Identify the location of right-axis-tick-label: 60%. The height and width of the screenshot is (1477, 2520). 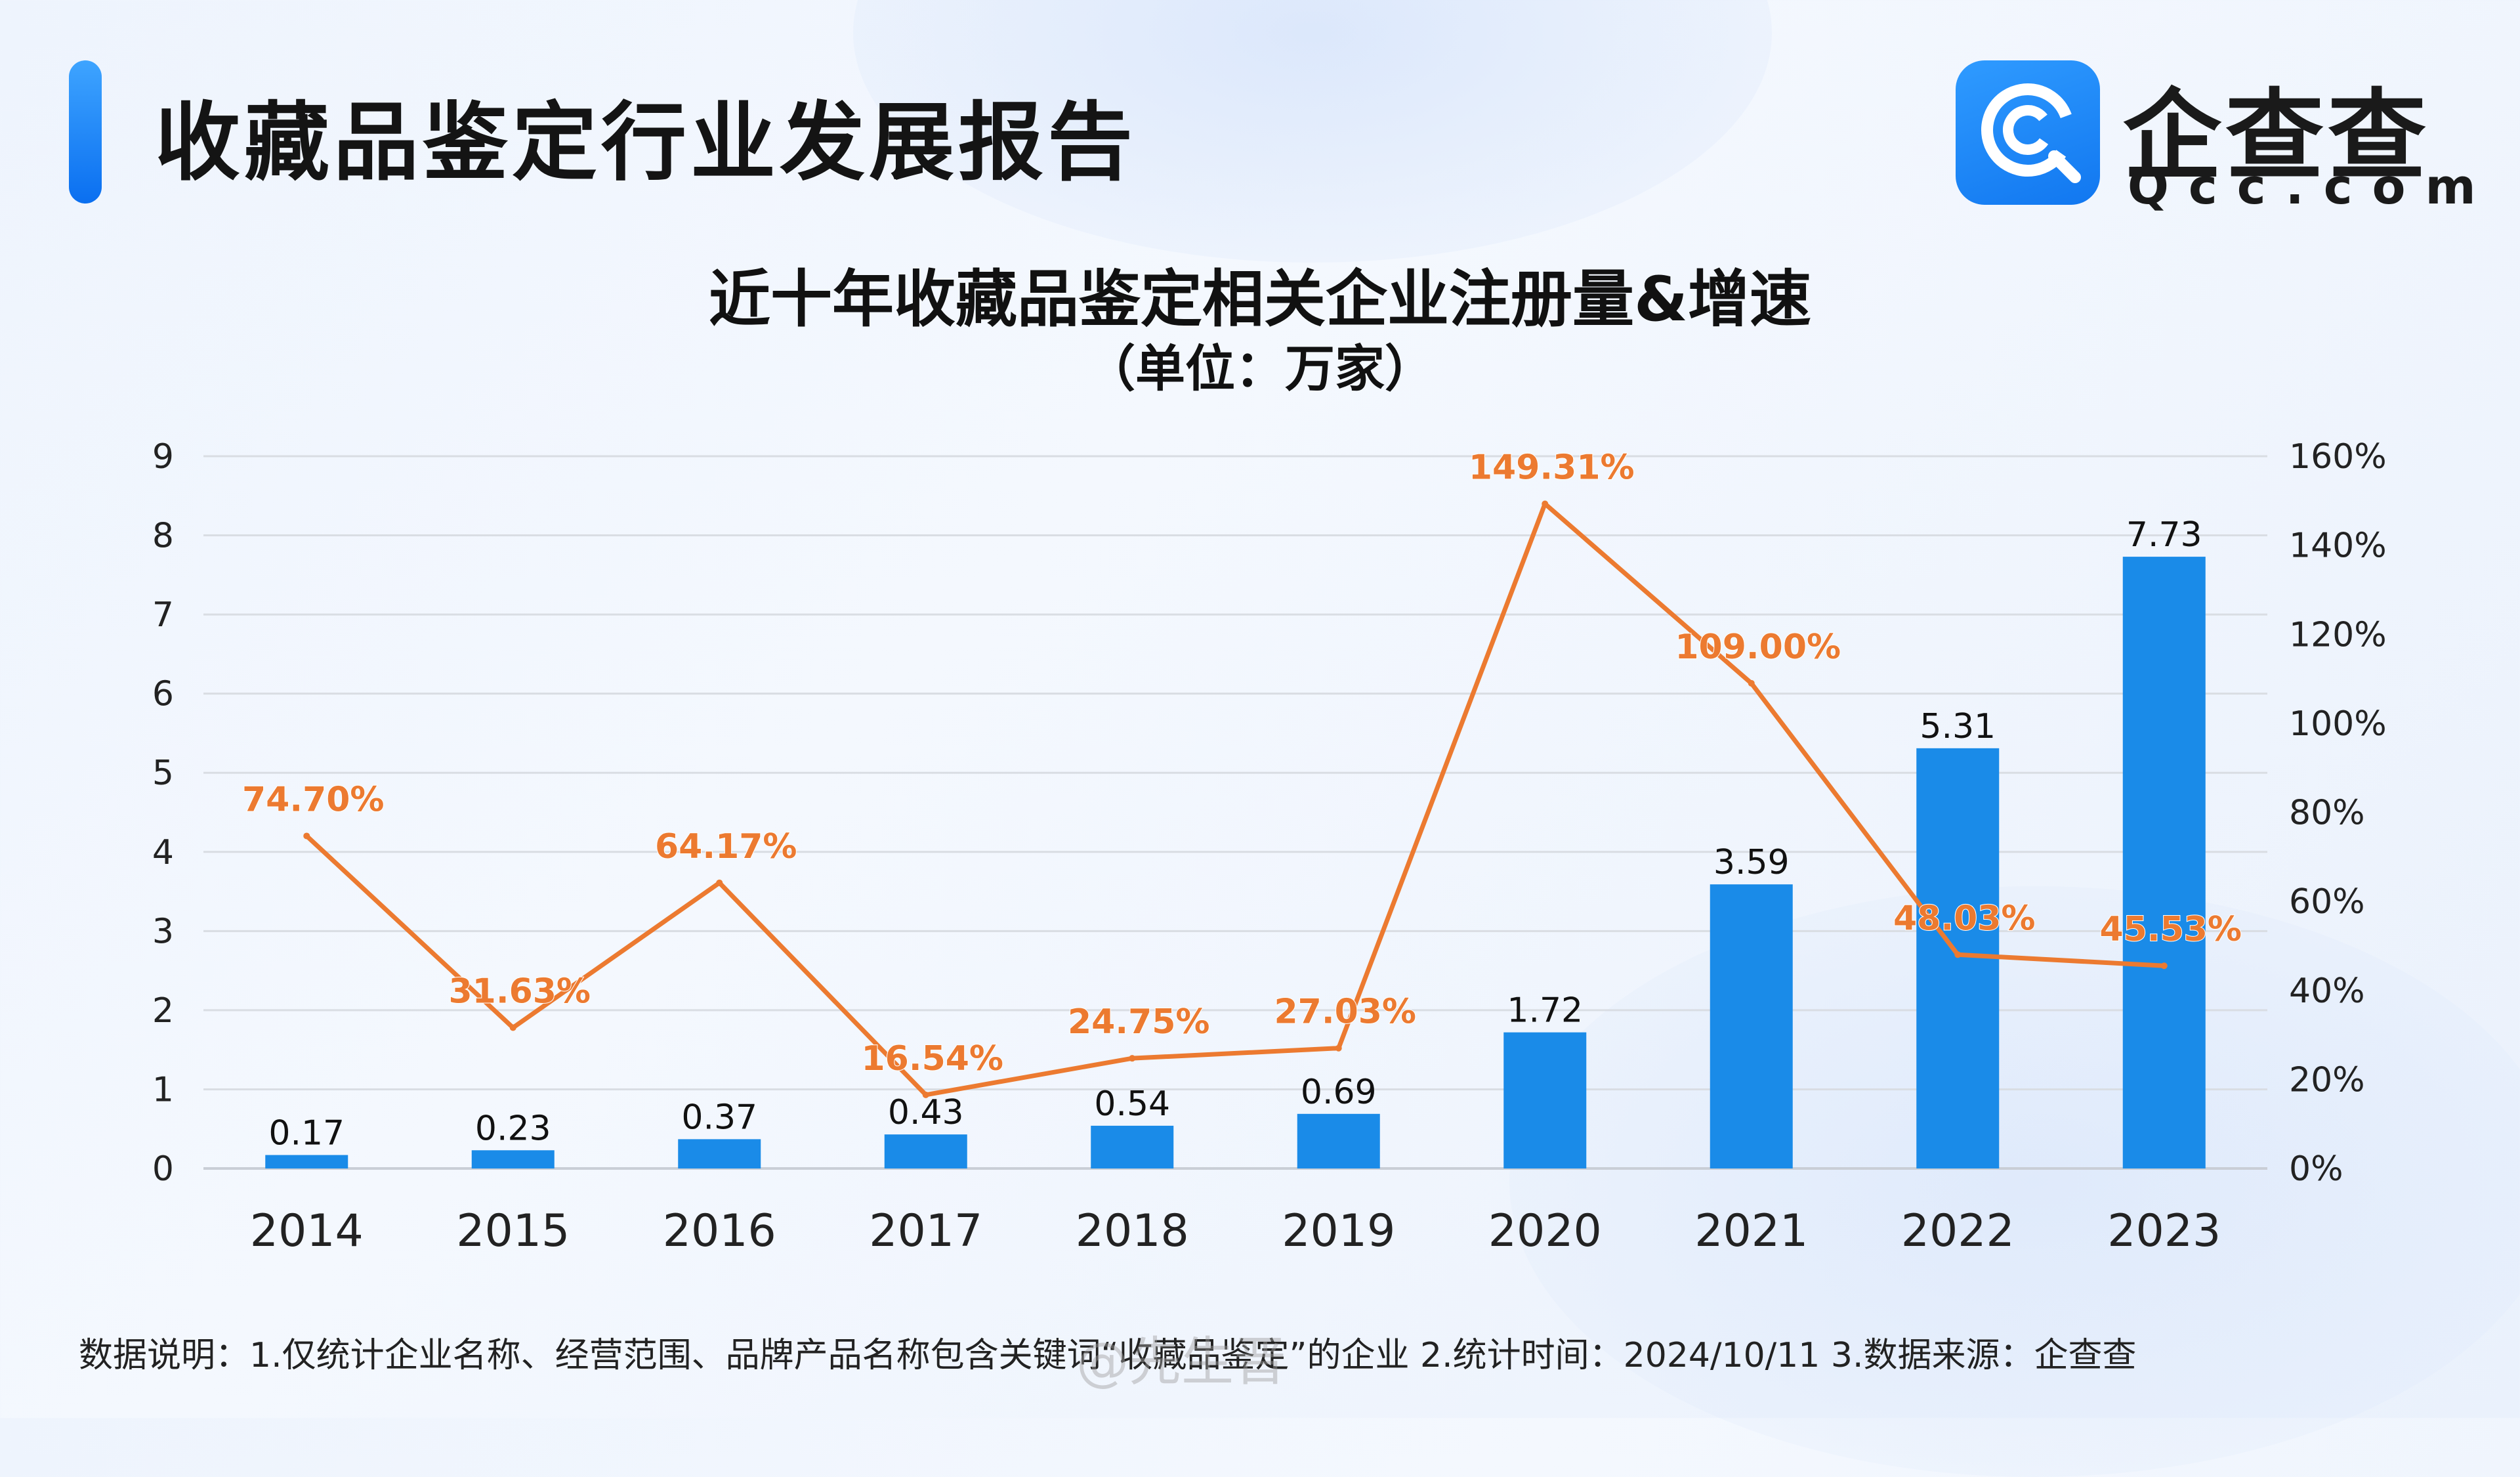
(2327, 902).